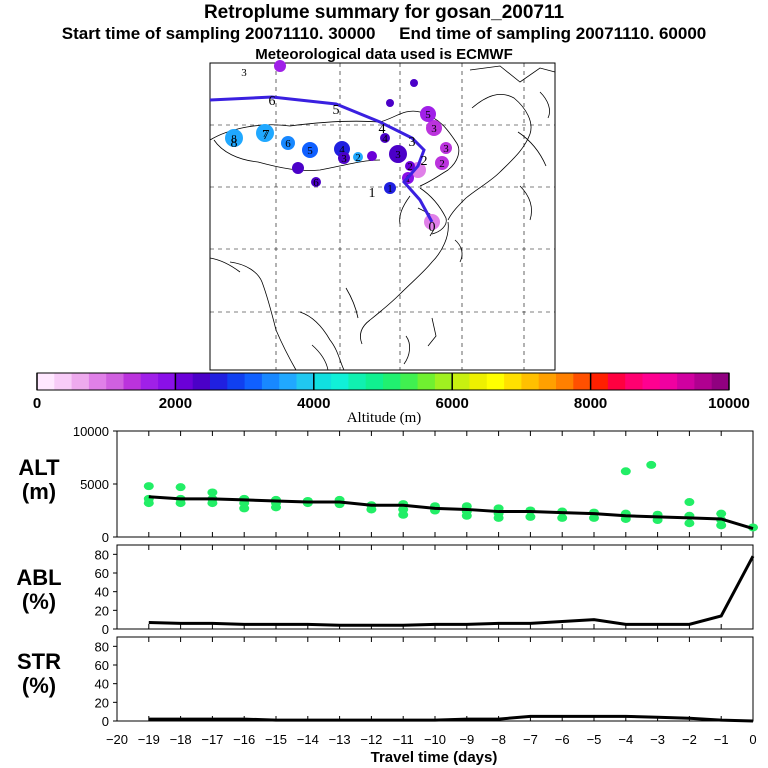 The image size is (768, 768). Describe the element at coordinates (452, 403) in the screenshot. I see `colorbar-tick-label: 6000` at that location.